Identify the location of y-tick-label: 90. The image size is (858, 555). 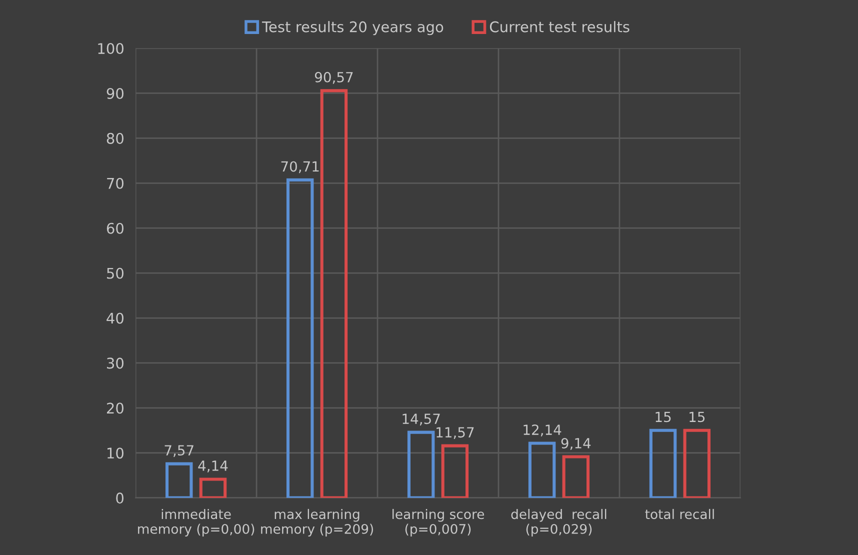
(115, 93).